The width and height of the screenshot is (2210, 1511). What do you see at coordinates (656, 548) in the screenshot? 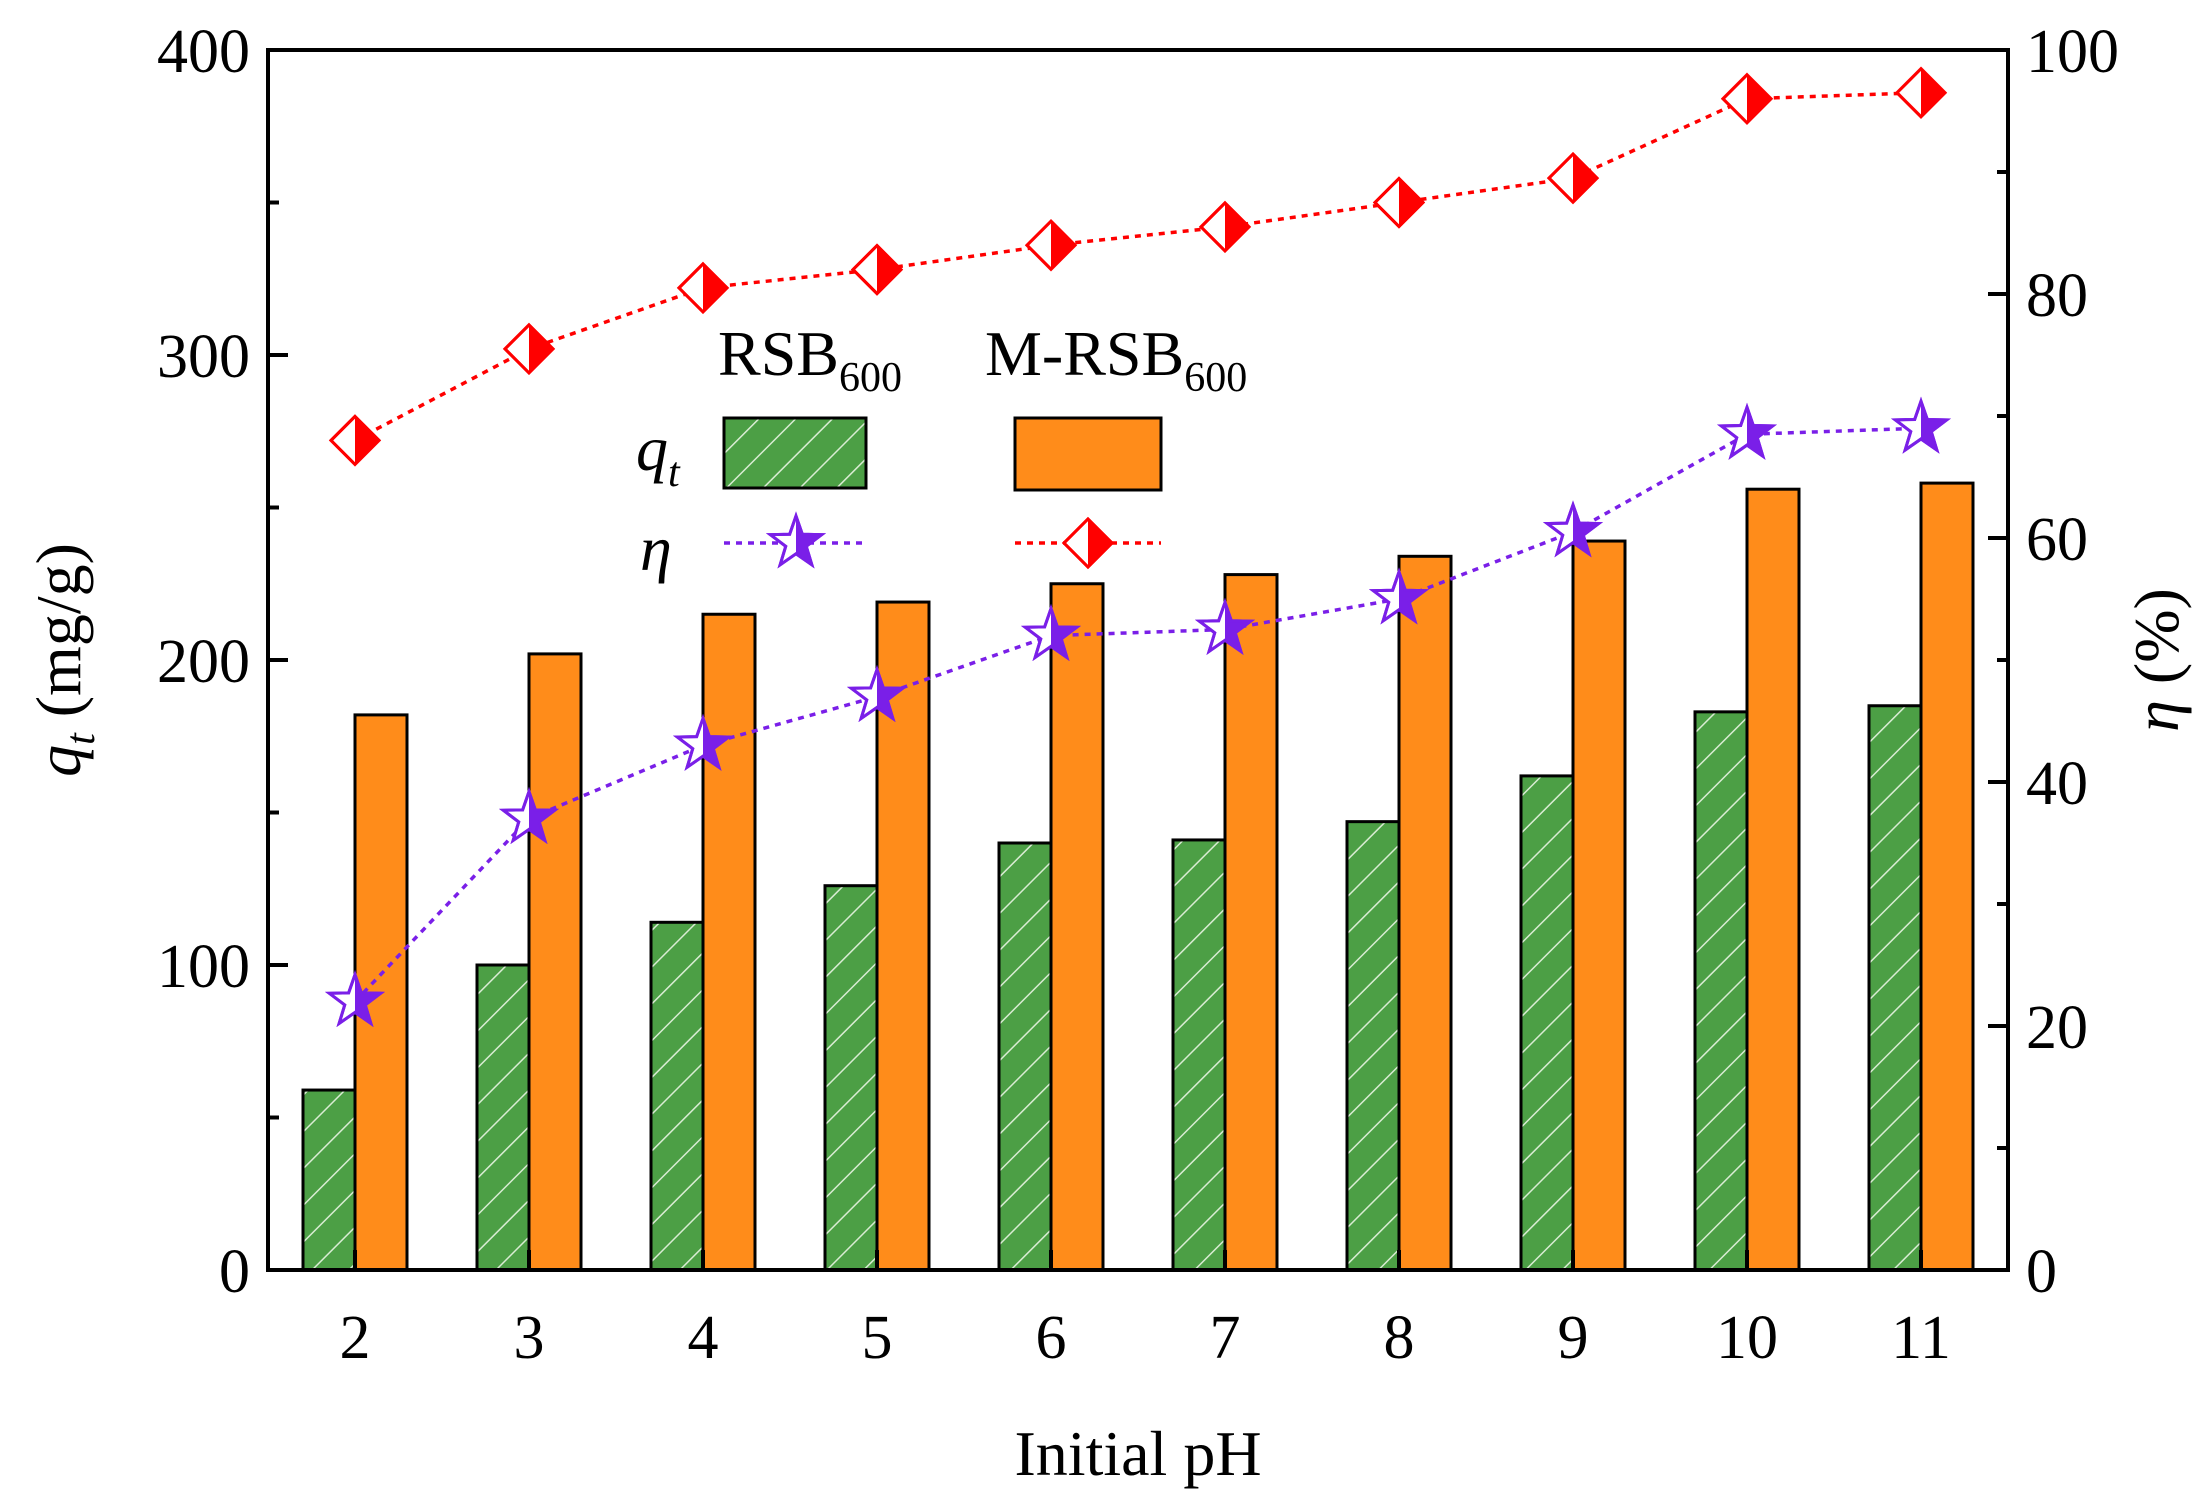
I see `legend-row-eta: η` at bounding box center [656, 548].